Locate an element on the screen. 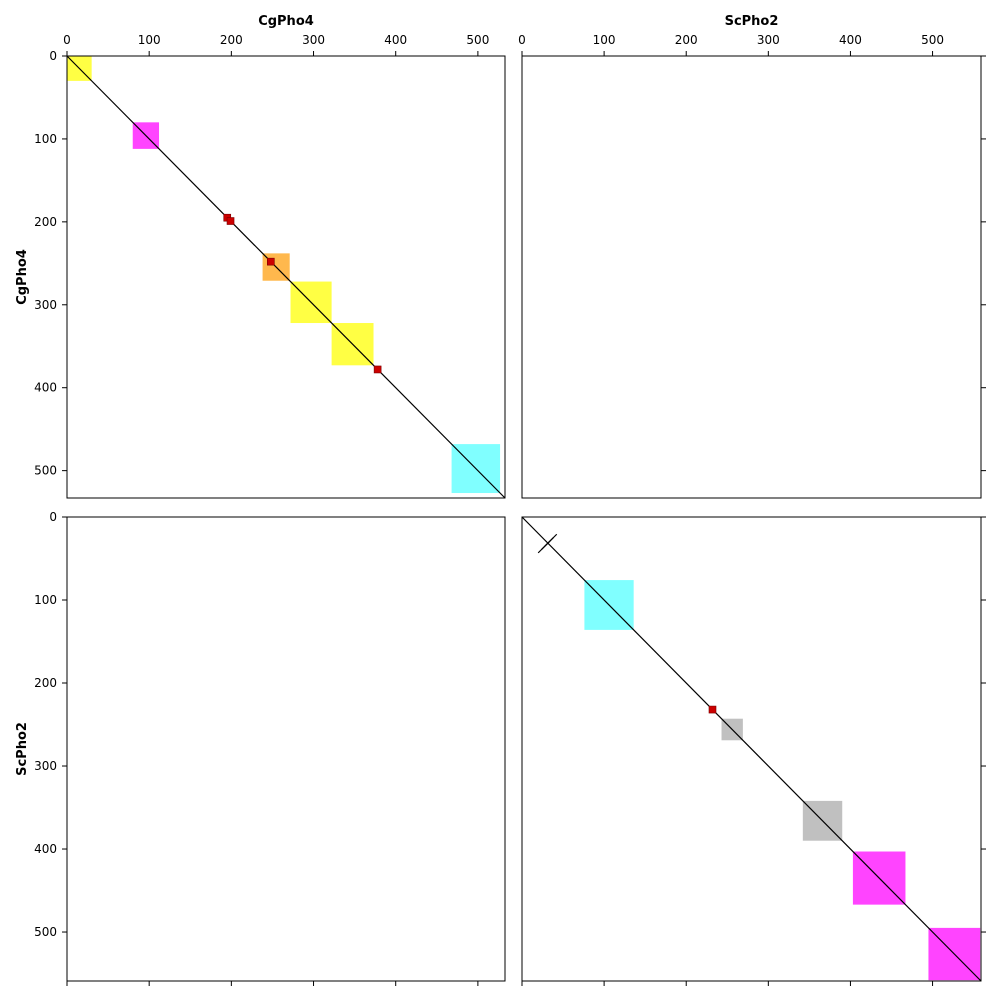 The image size is (1000, 1000). y-tick-label-scpho2: 0 is located at coordinates (53, 517).